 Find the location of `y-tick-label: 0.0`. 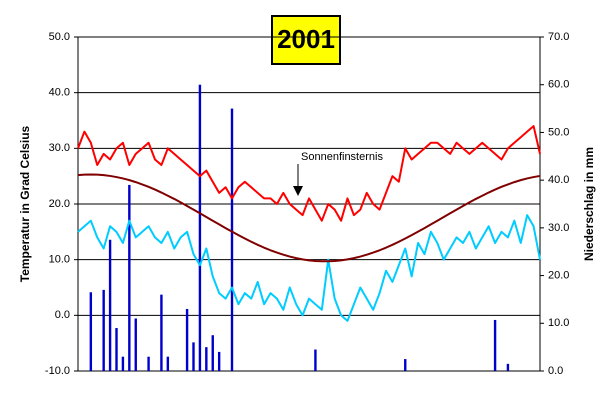

y-tick-label: 0.0 is located at coordinates (62, 315).